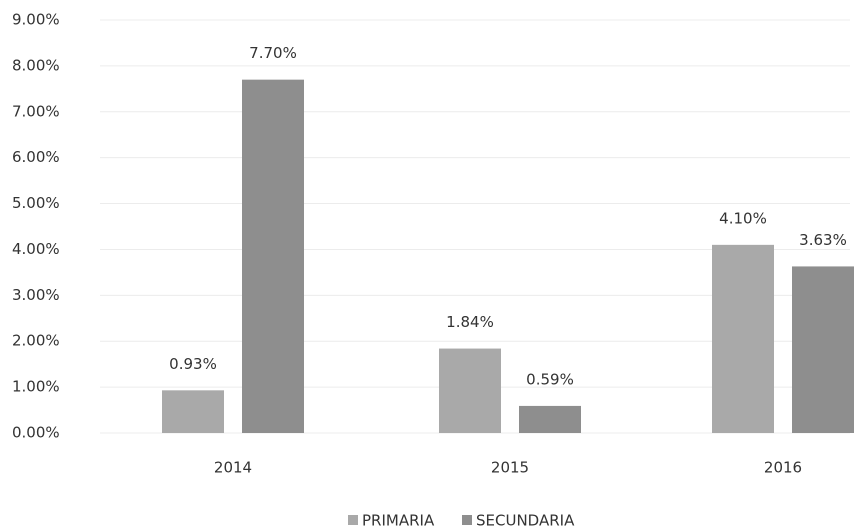  Describe the element at coordinates (273, 53) in the screenshot. I see `value-label: 7.70%` at that location.